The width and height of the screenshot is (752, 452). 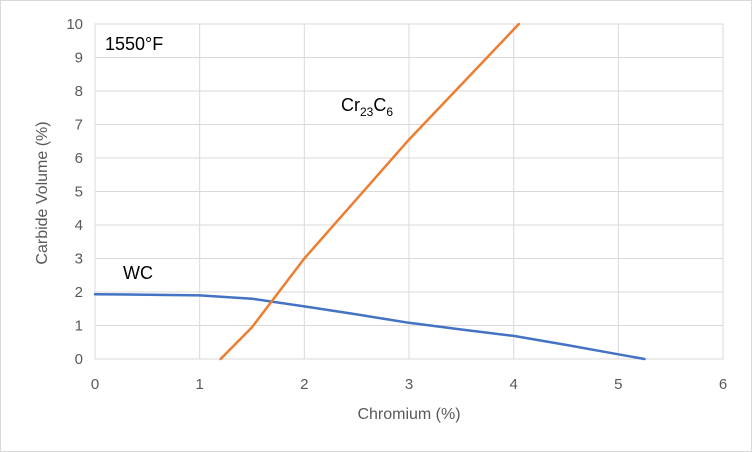 I want to click on x-tick-label-4: 4, so click(x=513, y=384).